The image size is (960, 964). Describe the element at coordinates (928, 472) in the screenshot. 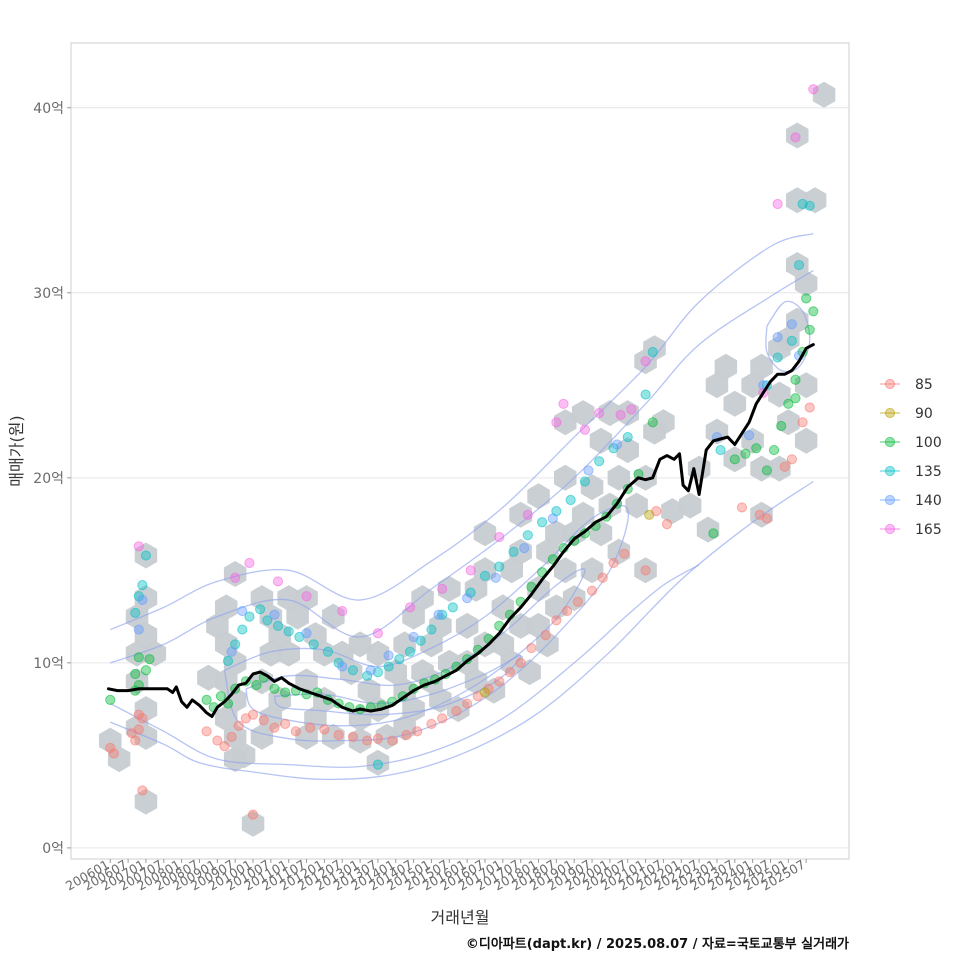

I see `legend-label: 135` at that location.